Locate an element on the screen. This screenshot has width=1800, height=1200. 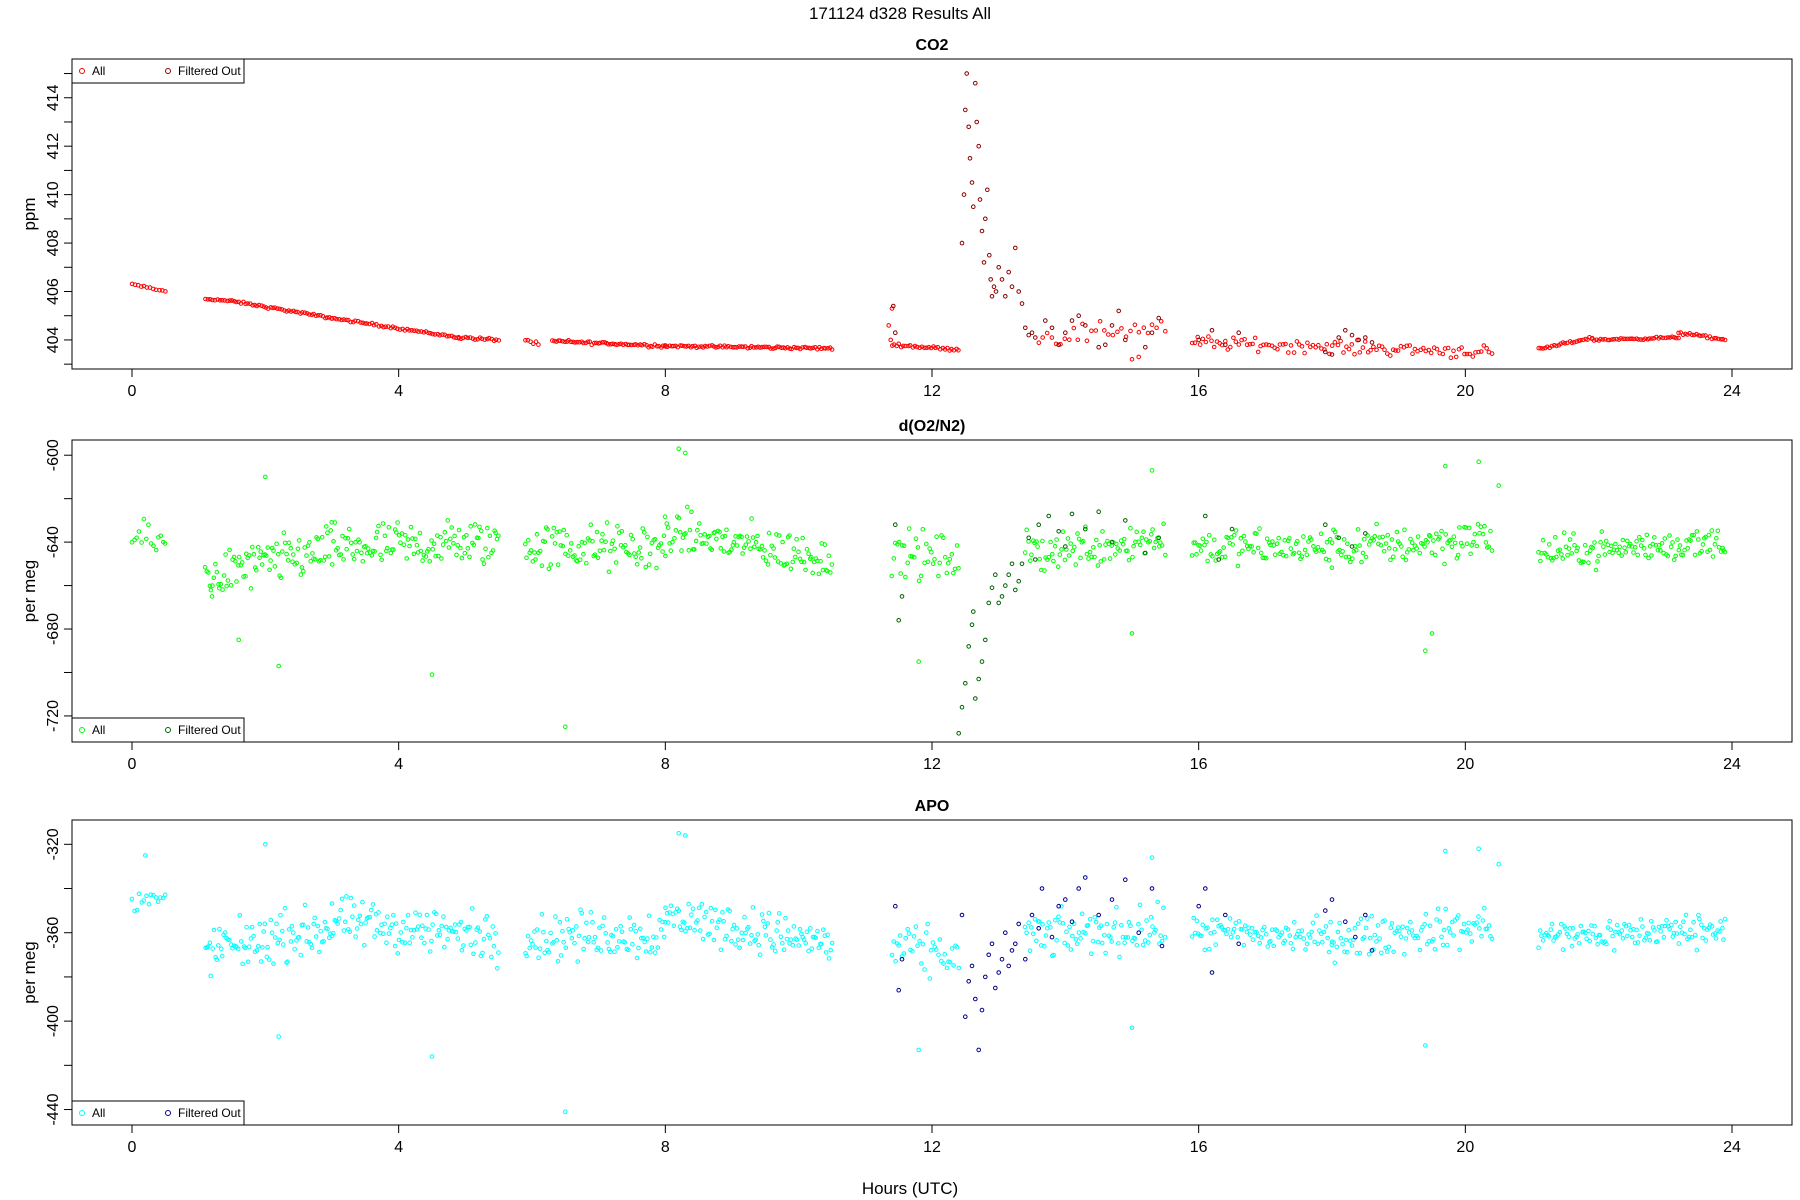
legend-marker-apo is located at coordinates (168, 1113).